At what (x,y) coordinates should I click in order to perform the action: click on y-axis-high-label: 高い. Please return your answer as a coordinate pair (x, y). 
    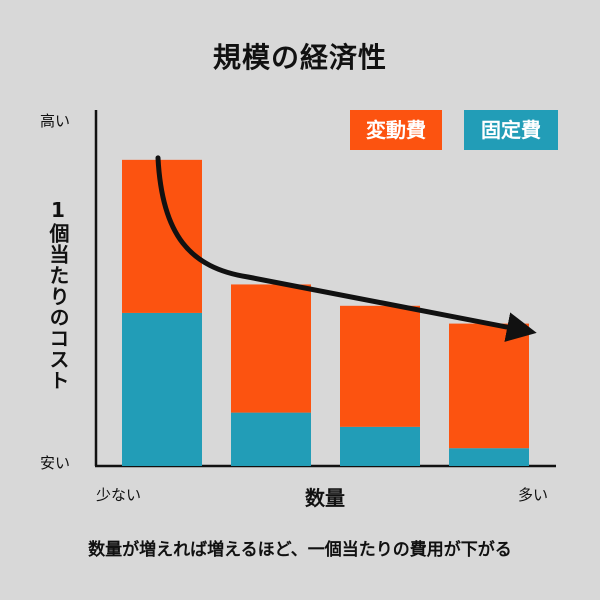
    Looking at the image, I should click on (55, 121).